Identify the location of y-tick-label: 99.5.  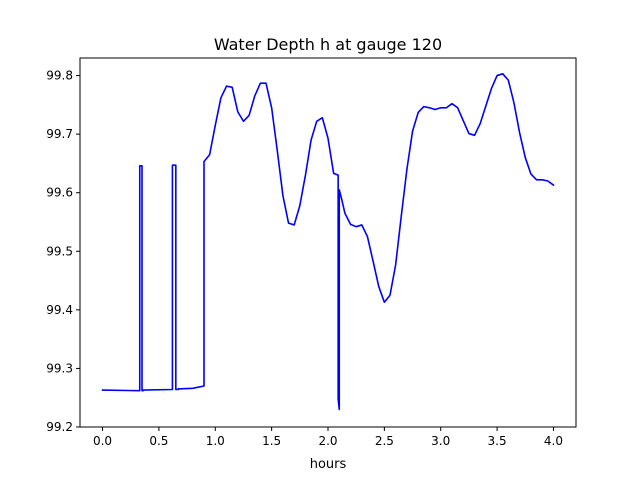
(59, 251).